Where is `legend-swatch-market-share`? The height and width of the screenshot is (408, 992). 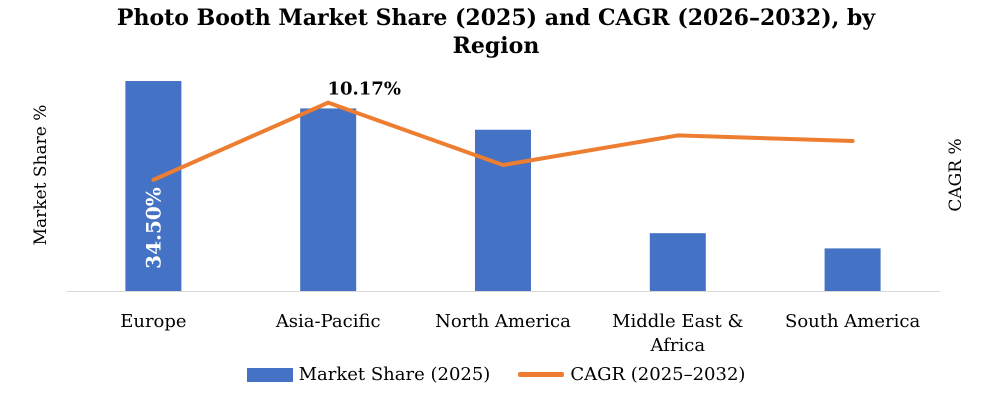 legend-swatch-market-share is located at coordinates (269, 374).